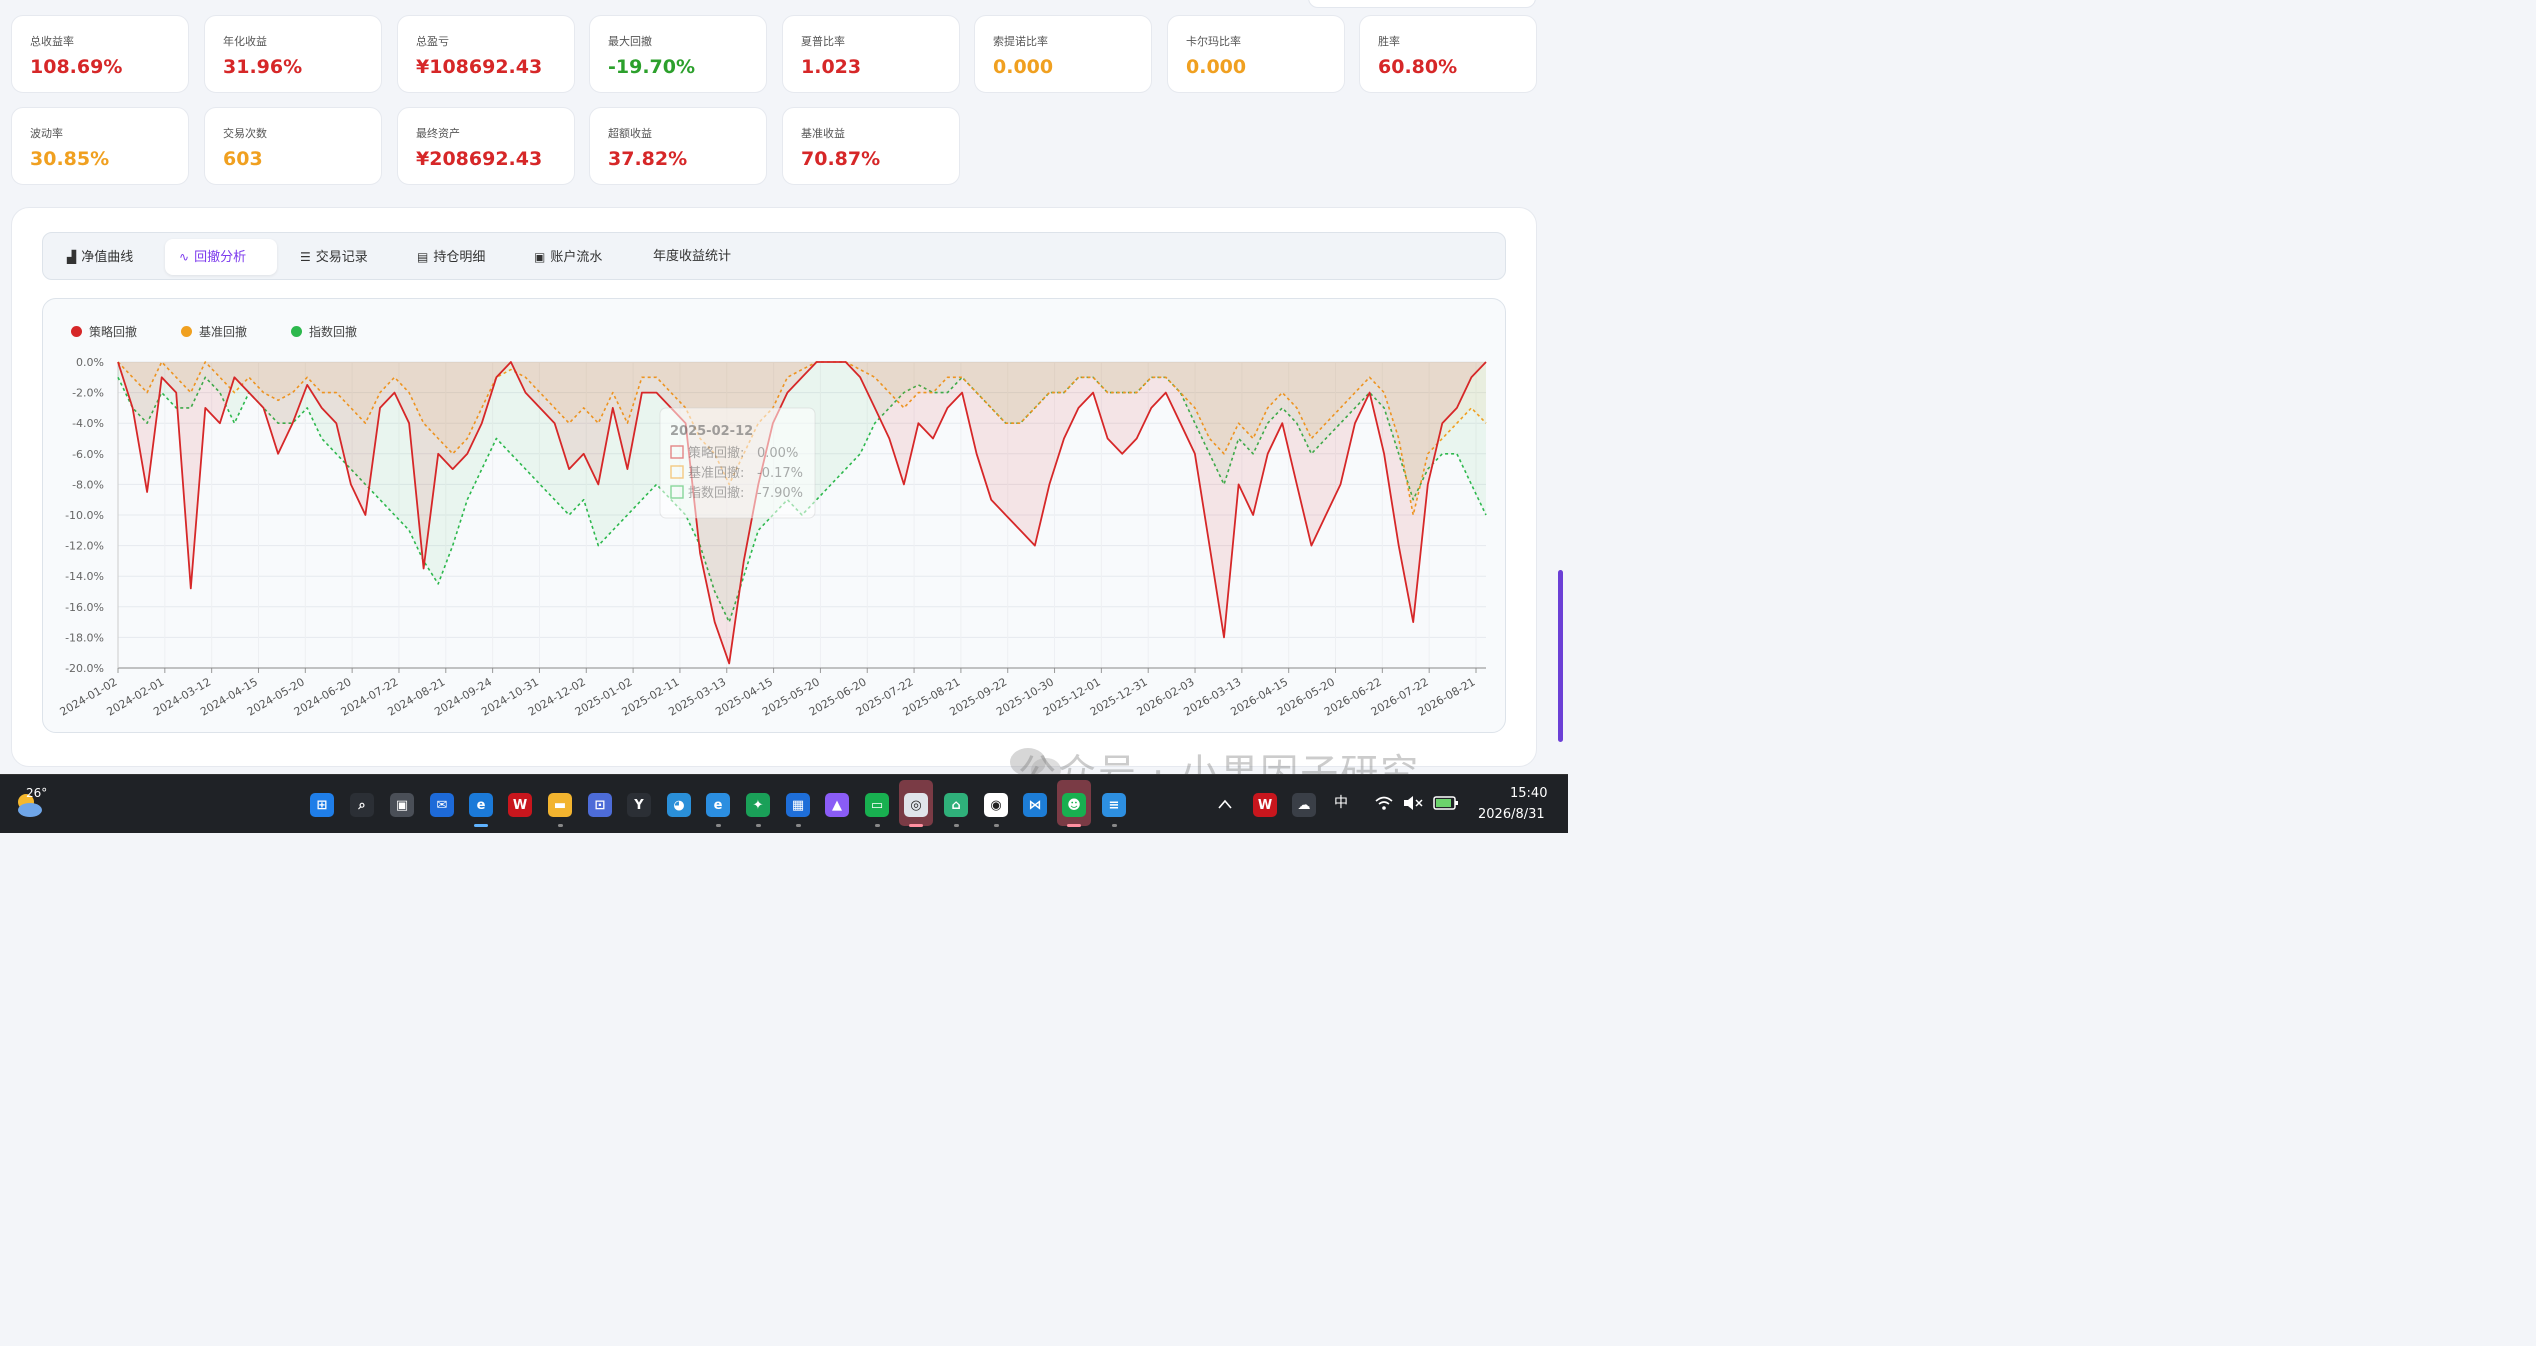 The height and width of the screenshot is (1346, 2536). I want to click on tooltip-label: 策略回撤:, so click(716, 453).